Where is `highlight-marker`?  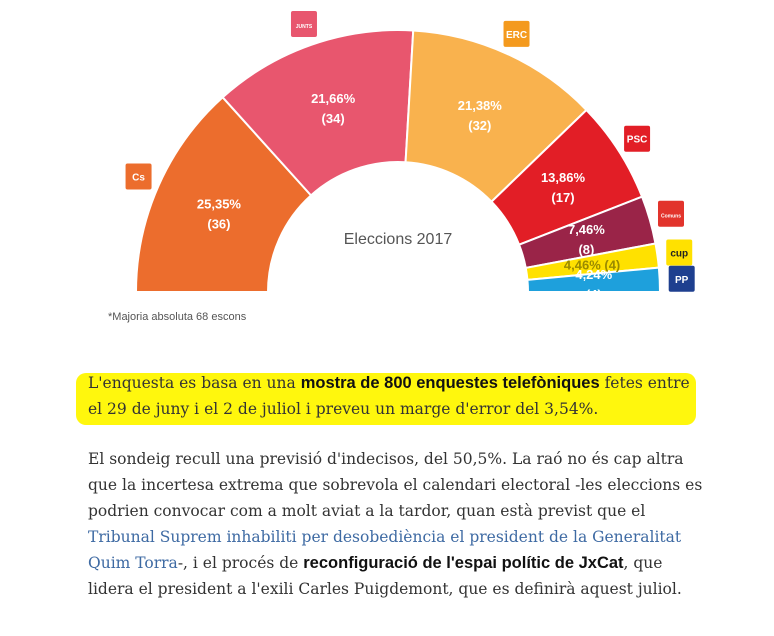 highlight-marker is located at coordinates (386, 399).